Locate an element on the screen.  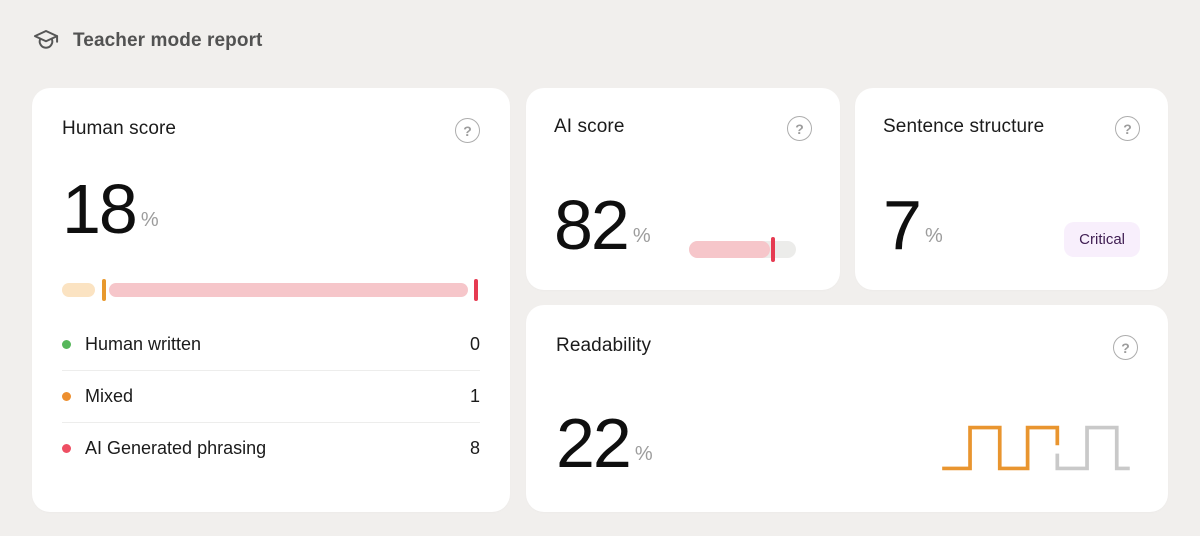
sentence-structure-card: Sentence structure ? 7 % Critical is located at coordinates (1011, 189).